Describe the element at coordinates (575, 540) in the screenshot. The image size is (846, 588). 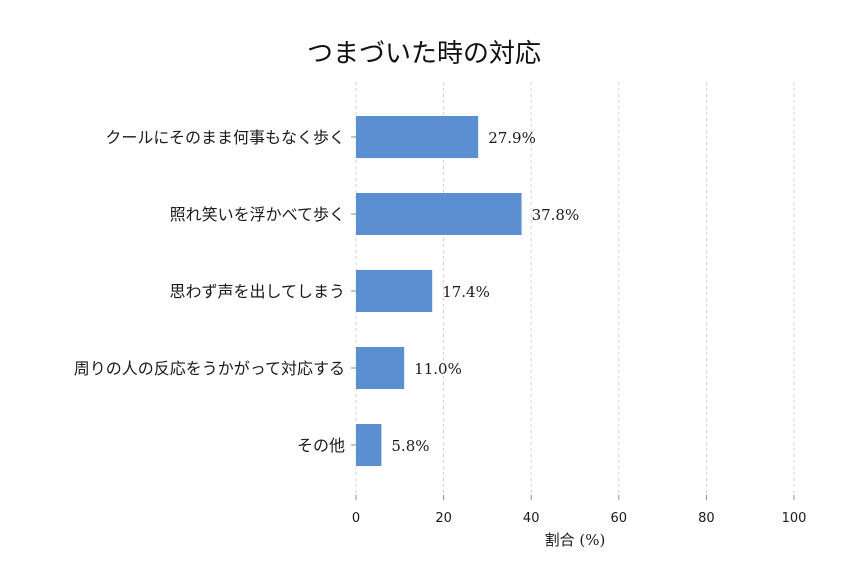
I see `x-axis-label: 割合 (%)` at that location.